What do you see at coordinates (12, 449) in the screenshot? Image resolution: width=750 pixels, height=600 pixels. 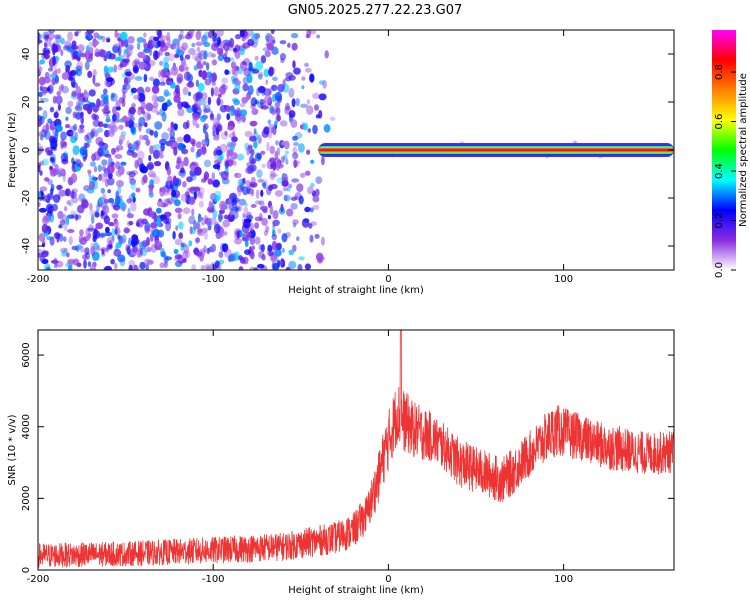 I see `snr-y-axis-label: SNR (10 * v/v)` at bounding box center [12, 449].